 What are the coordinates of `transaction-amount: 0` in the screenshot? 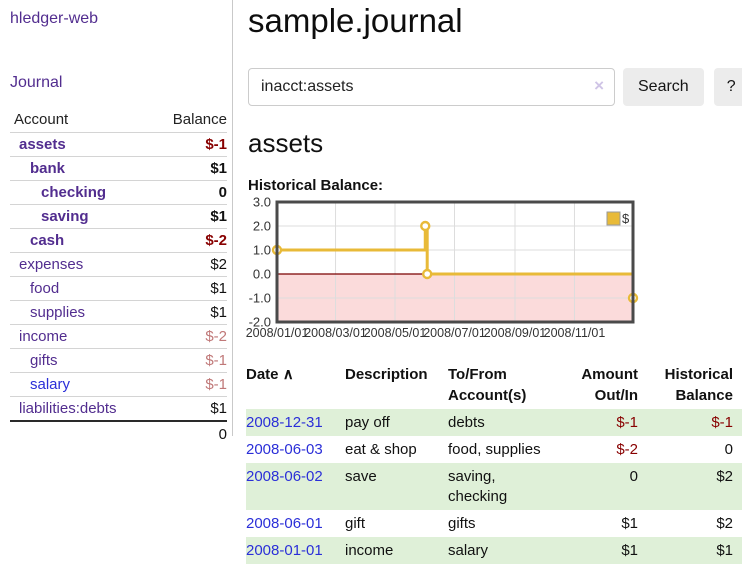 It's located at (633, 476).